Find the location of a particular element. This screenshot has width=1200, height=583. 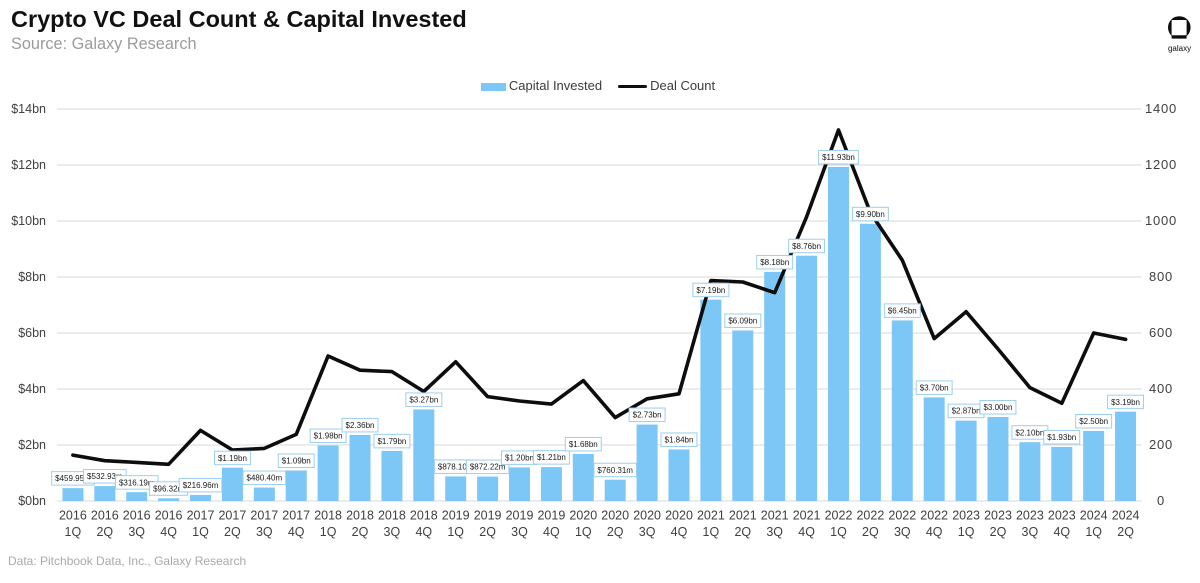

svg-text: $1.68bn is located at coordinates (583, 444).